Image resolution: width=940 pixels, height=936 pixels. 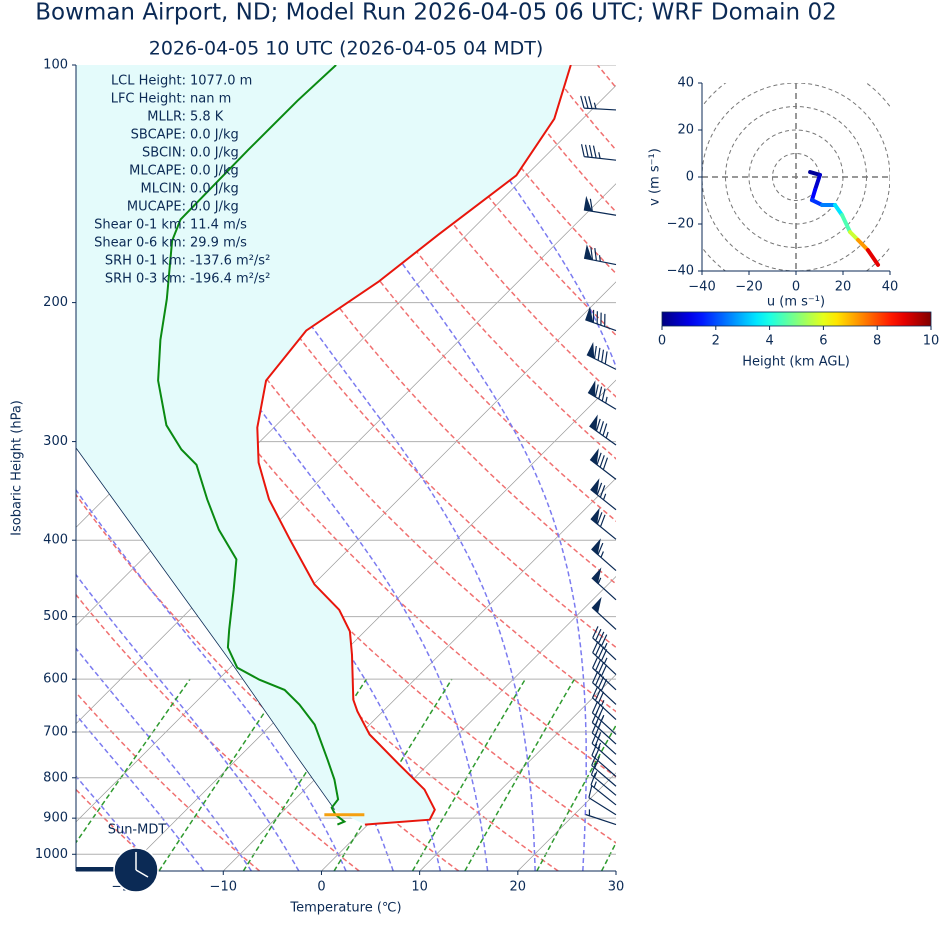 I want to click on colorbar-tick-label: 8, so click(x=877, y=341).